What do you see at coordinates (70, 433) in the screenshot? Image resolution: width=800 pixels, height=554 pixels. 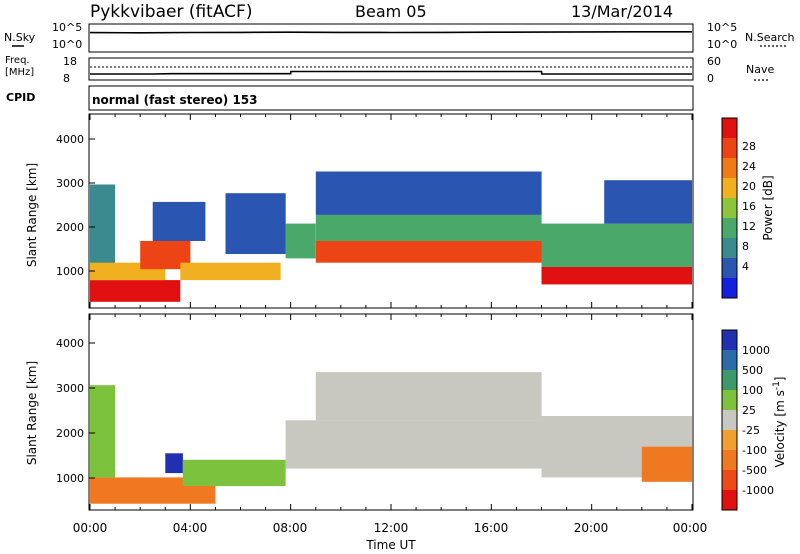 I see `velocity-ytick-label-2000: 2000` at bounding box center [70, 433].